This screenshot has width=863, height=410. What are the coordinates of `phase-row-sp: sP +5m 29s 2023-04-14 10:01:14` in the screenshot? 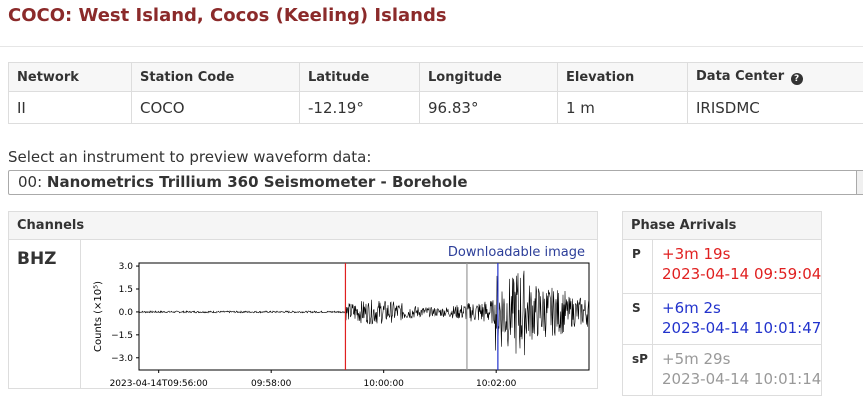 It's located at (722, 369).